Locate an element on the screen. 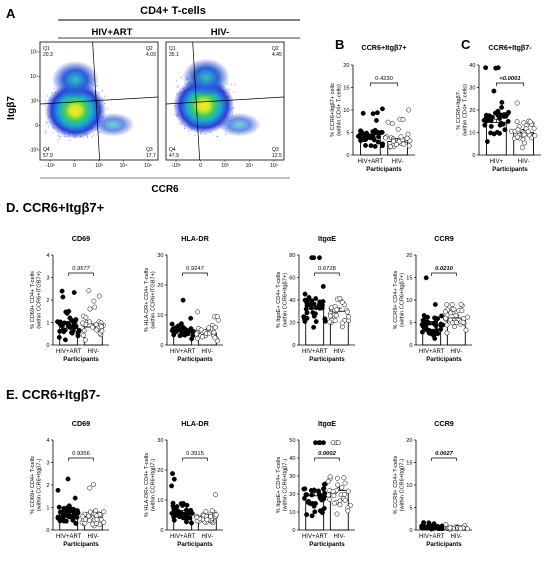 The width and height of the screenshot is (550, 561). y-tick-label: 20 is located at coordinates (292, 324).